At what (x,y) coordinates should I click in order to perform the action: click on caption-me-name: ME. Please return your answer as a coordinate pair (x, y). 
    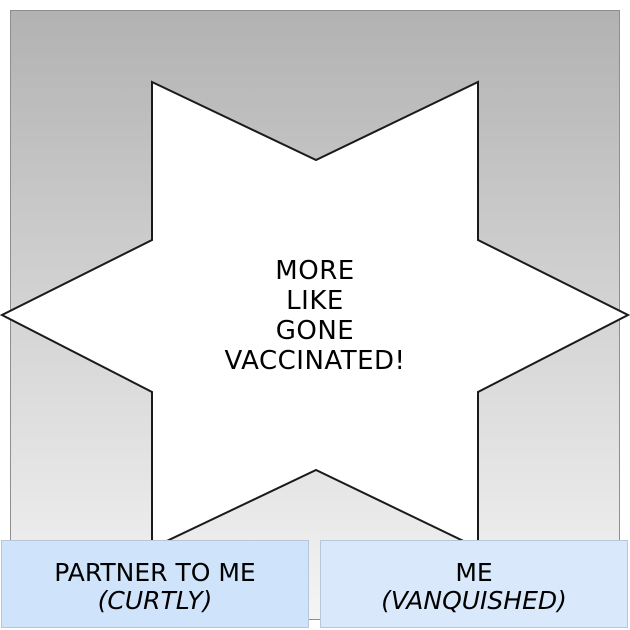
    Looking at the image, I should click on (474, 572).